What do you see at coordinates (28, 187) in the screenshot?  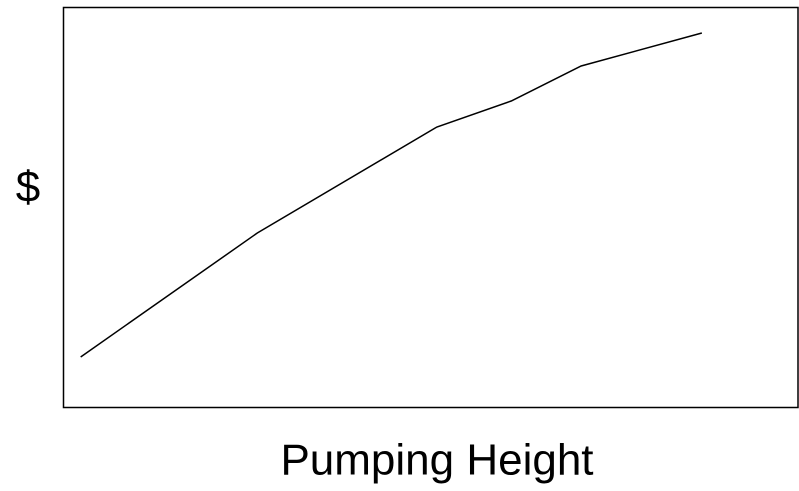 I see `y-axis-label: $` at bounding box center [28, 187].